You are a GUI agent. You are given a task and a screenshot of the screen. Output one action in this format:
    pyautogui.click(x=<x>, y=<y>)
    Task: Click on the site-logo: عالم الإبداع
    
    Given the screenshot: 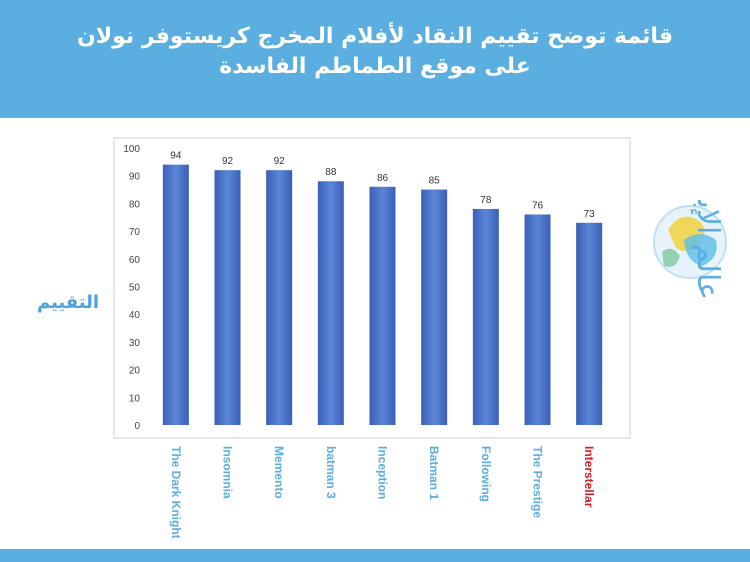 What is the action you would take?
    pyautogui.click(x=690, y=250)
    